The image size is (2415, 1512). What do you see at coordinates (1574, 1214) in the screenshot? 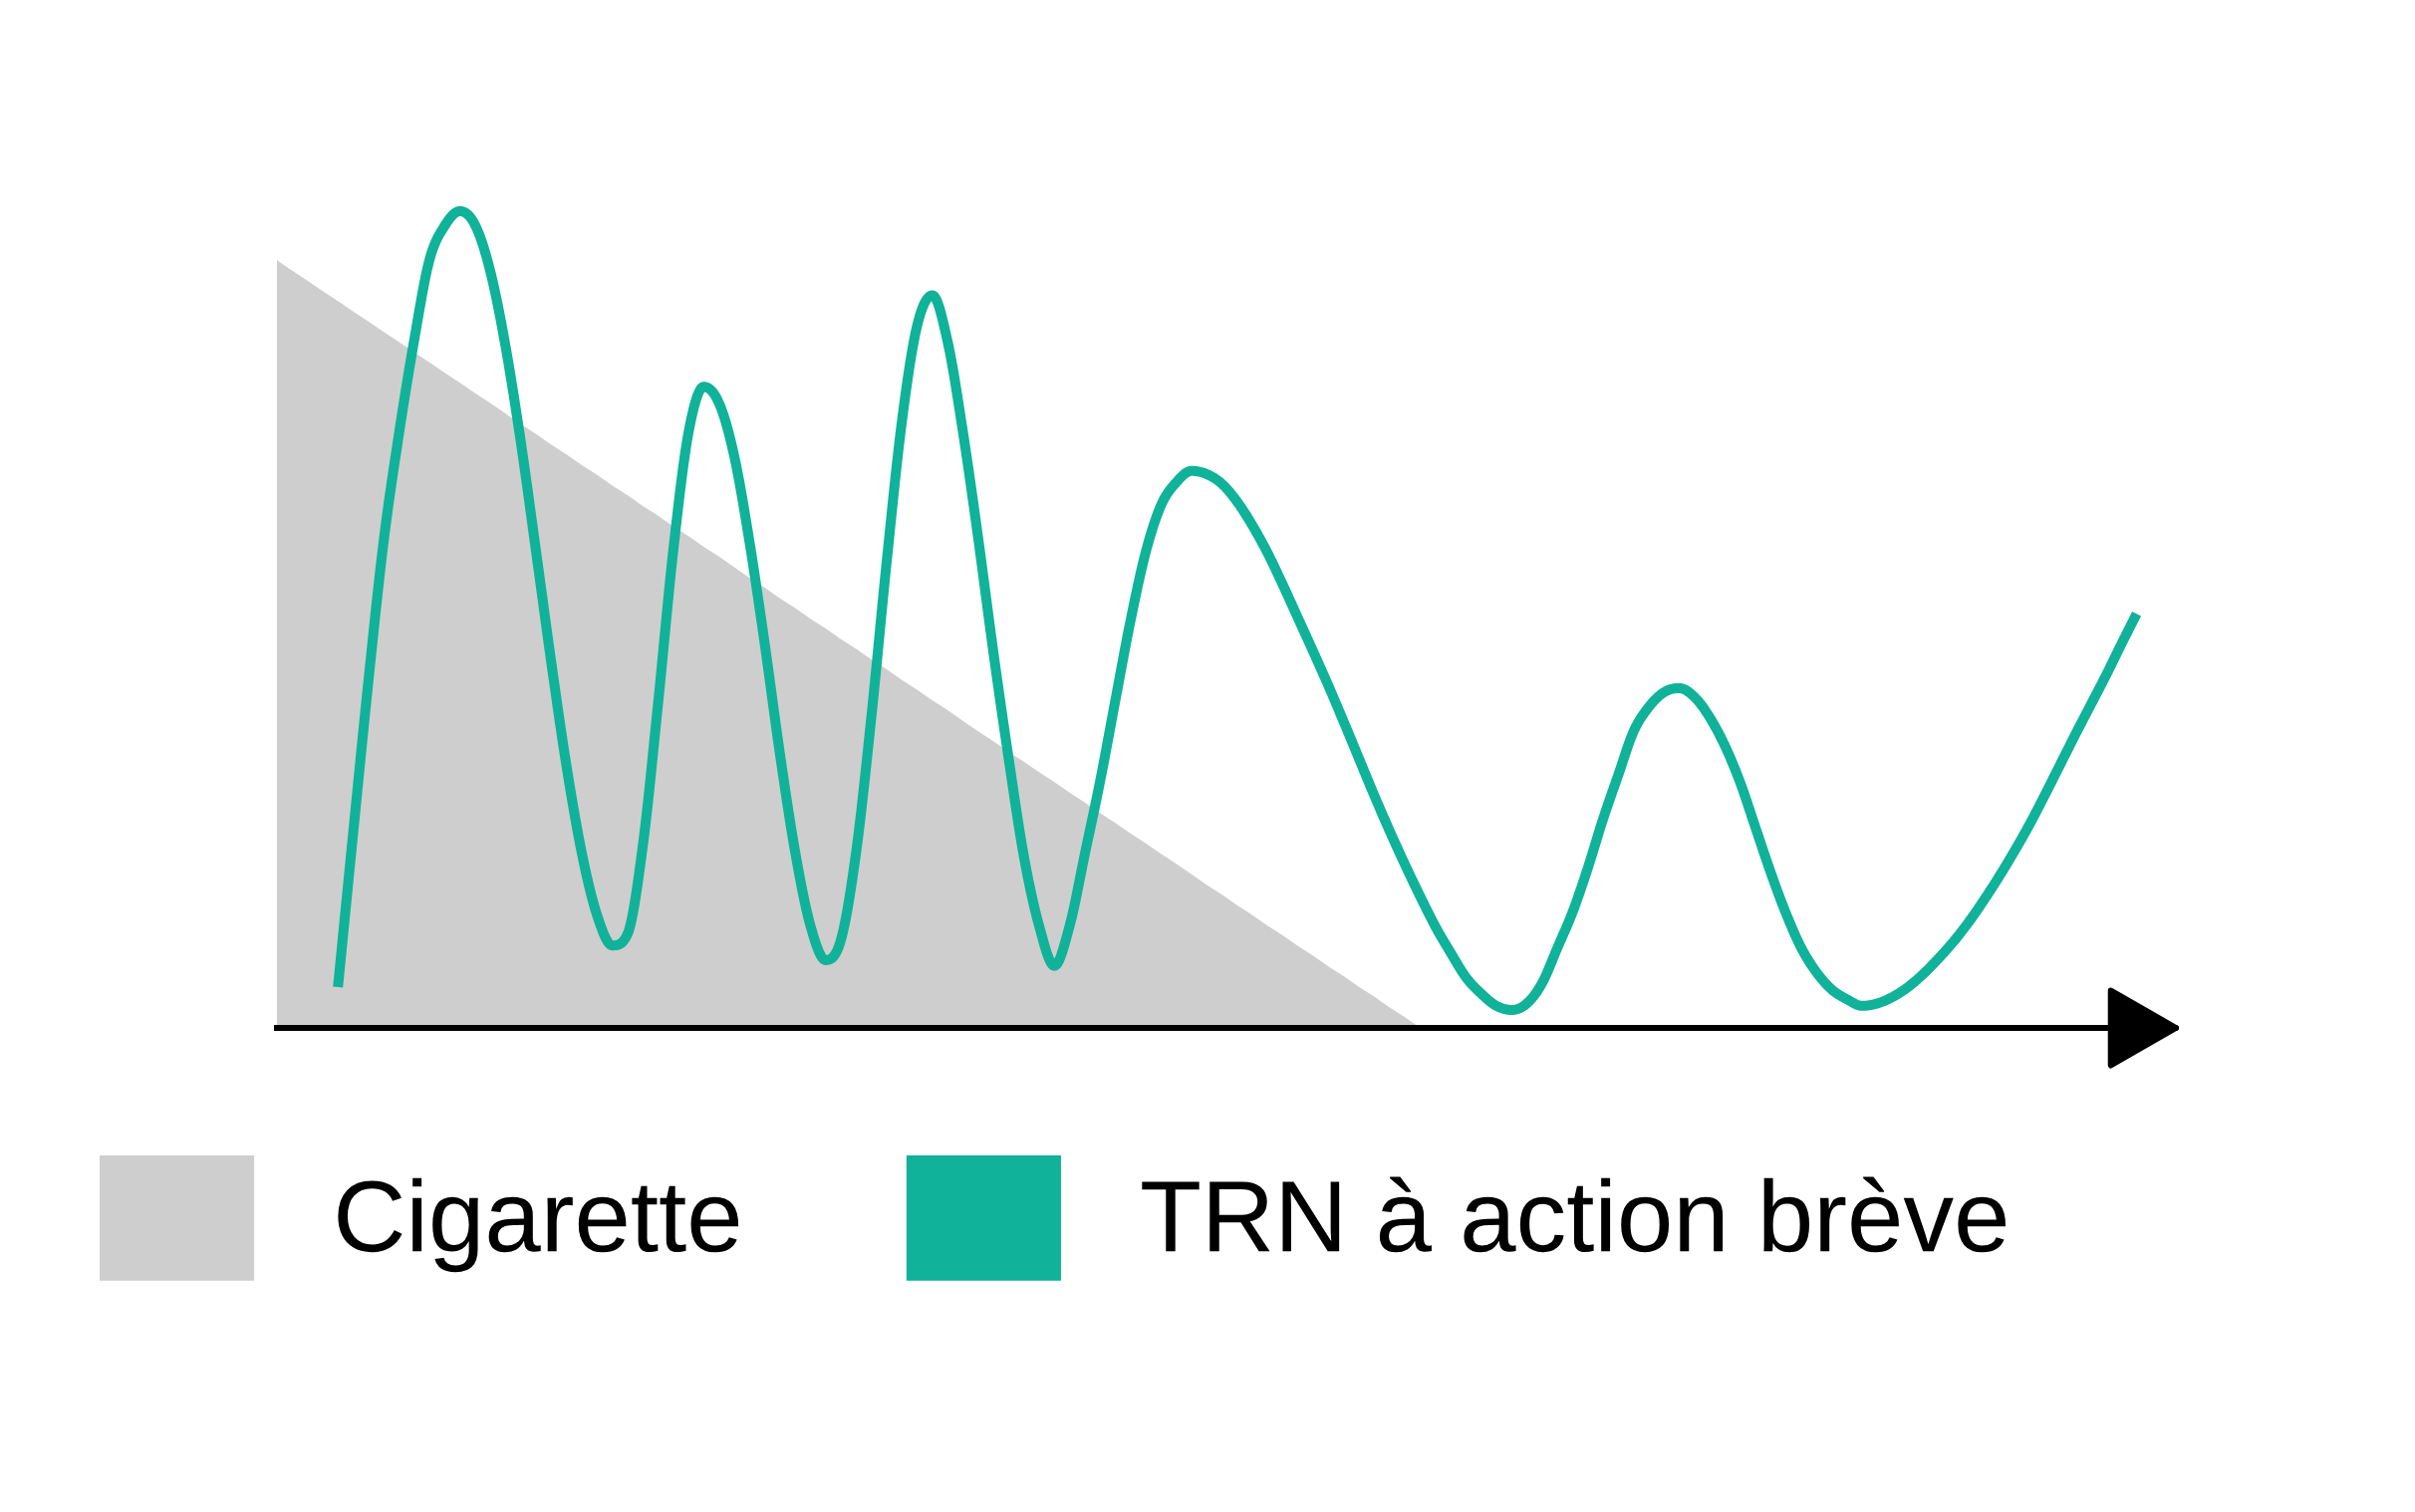
I see `legend-label: TRN à action brève` at bounding box center [1574, 1214].